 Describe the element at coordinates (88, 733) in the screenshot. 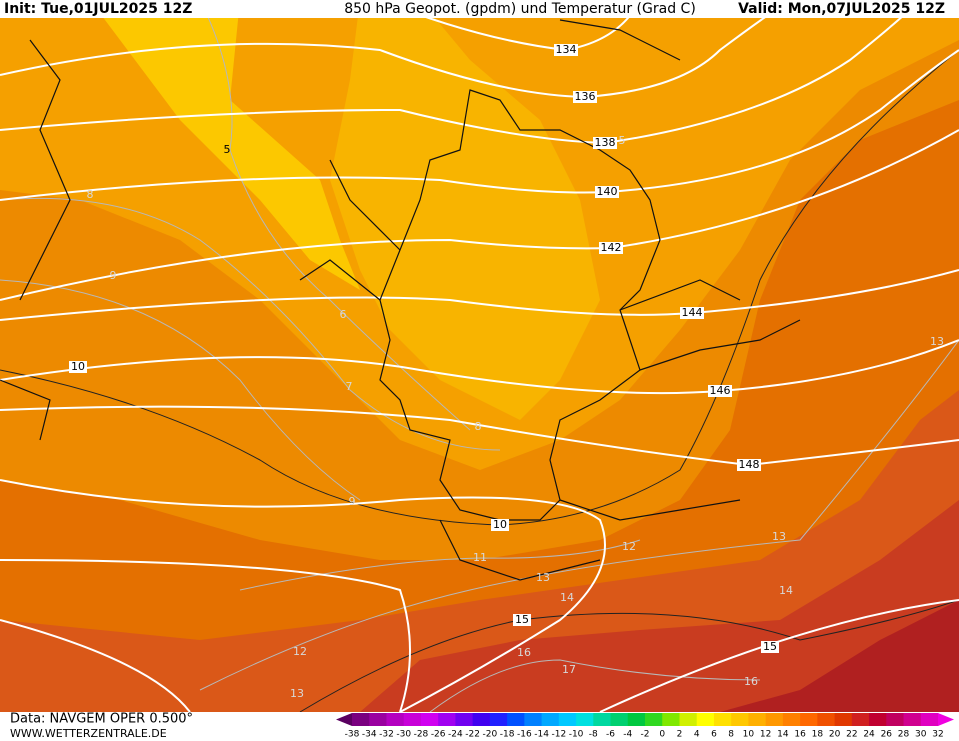

I see `website: WWW.WETTERZENTRALE.DE` at that location.